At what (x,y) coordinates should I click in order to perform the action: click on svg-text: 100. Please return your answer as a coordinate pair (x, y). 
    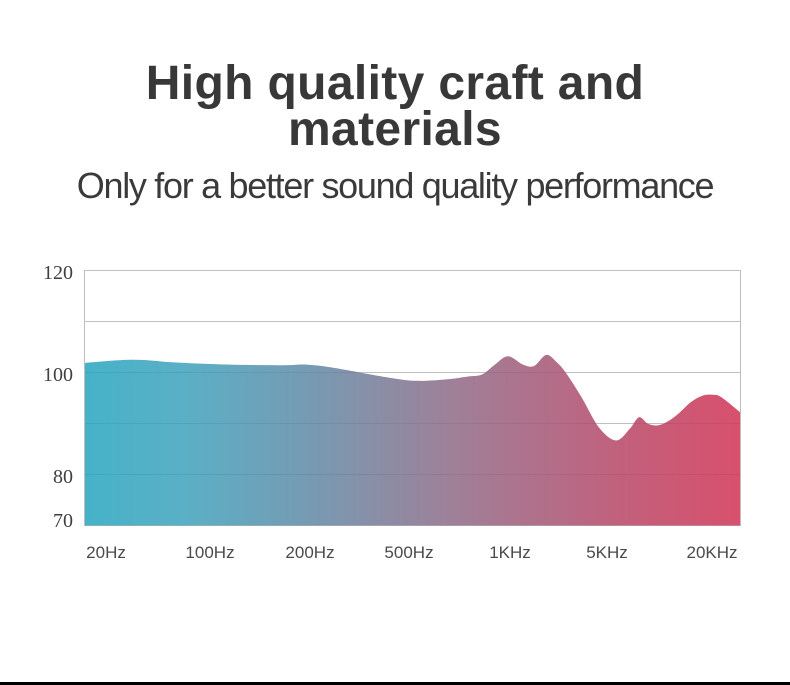
    Looking at the image, I should click on (58, 375).